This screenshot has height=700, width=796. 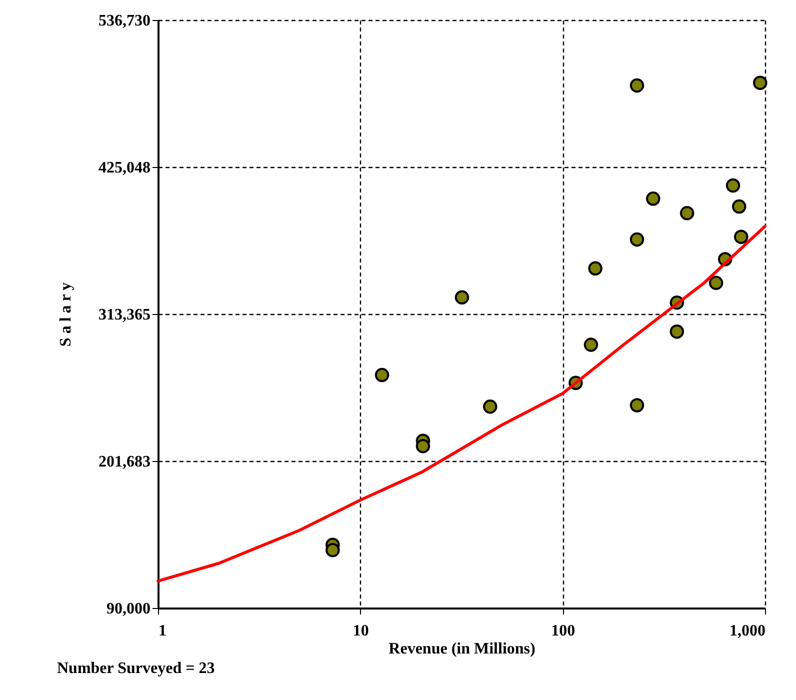 What do you see at coordinates (462, 649) in the screenshot?
I see `x-axis-title: Revenue (in Millions)` at bounding box center [462, 649].